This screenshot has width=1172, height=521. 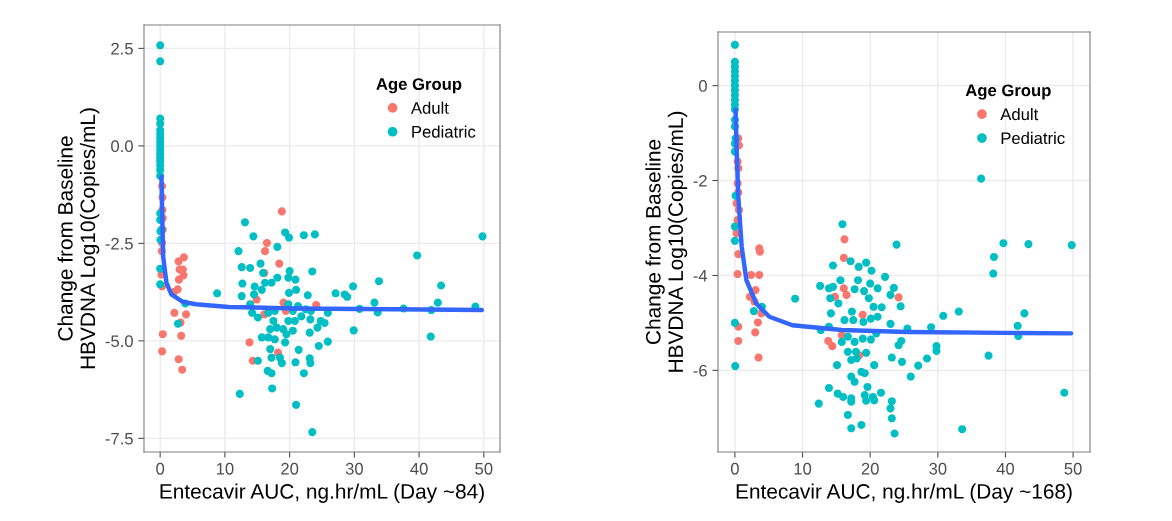 What do you see at coordinates (700, 180) in the screenshot?
I see `y-tick-label: -2` at bounding box center [700, 180].